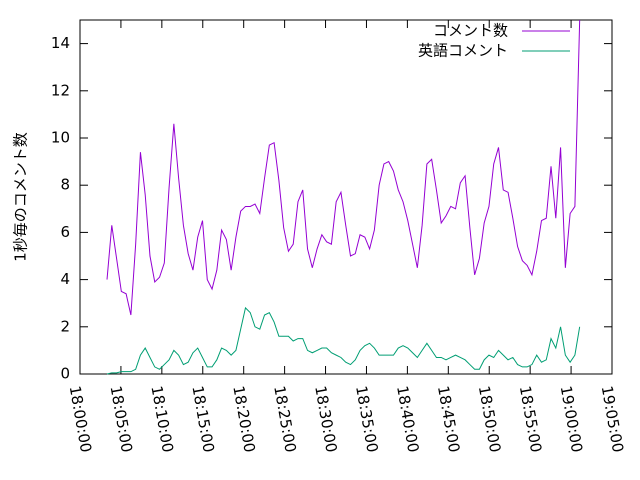  Describe the element at coordinates (80, 418) in the screenshot. I see `x-tick-label: 18:00:00` at that location.